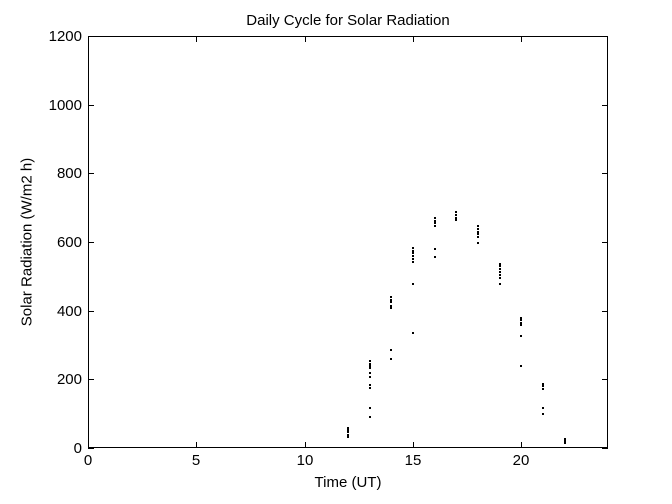 This screenshot has height=504, width=672. Describe the element at coordinates (196, 460) in the screenshot. I see `x-tick-label: 5` at that location.